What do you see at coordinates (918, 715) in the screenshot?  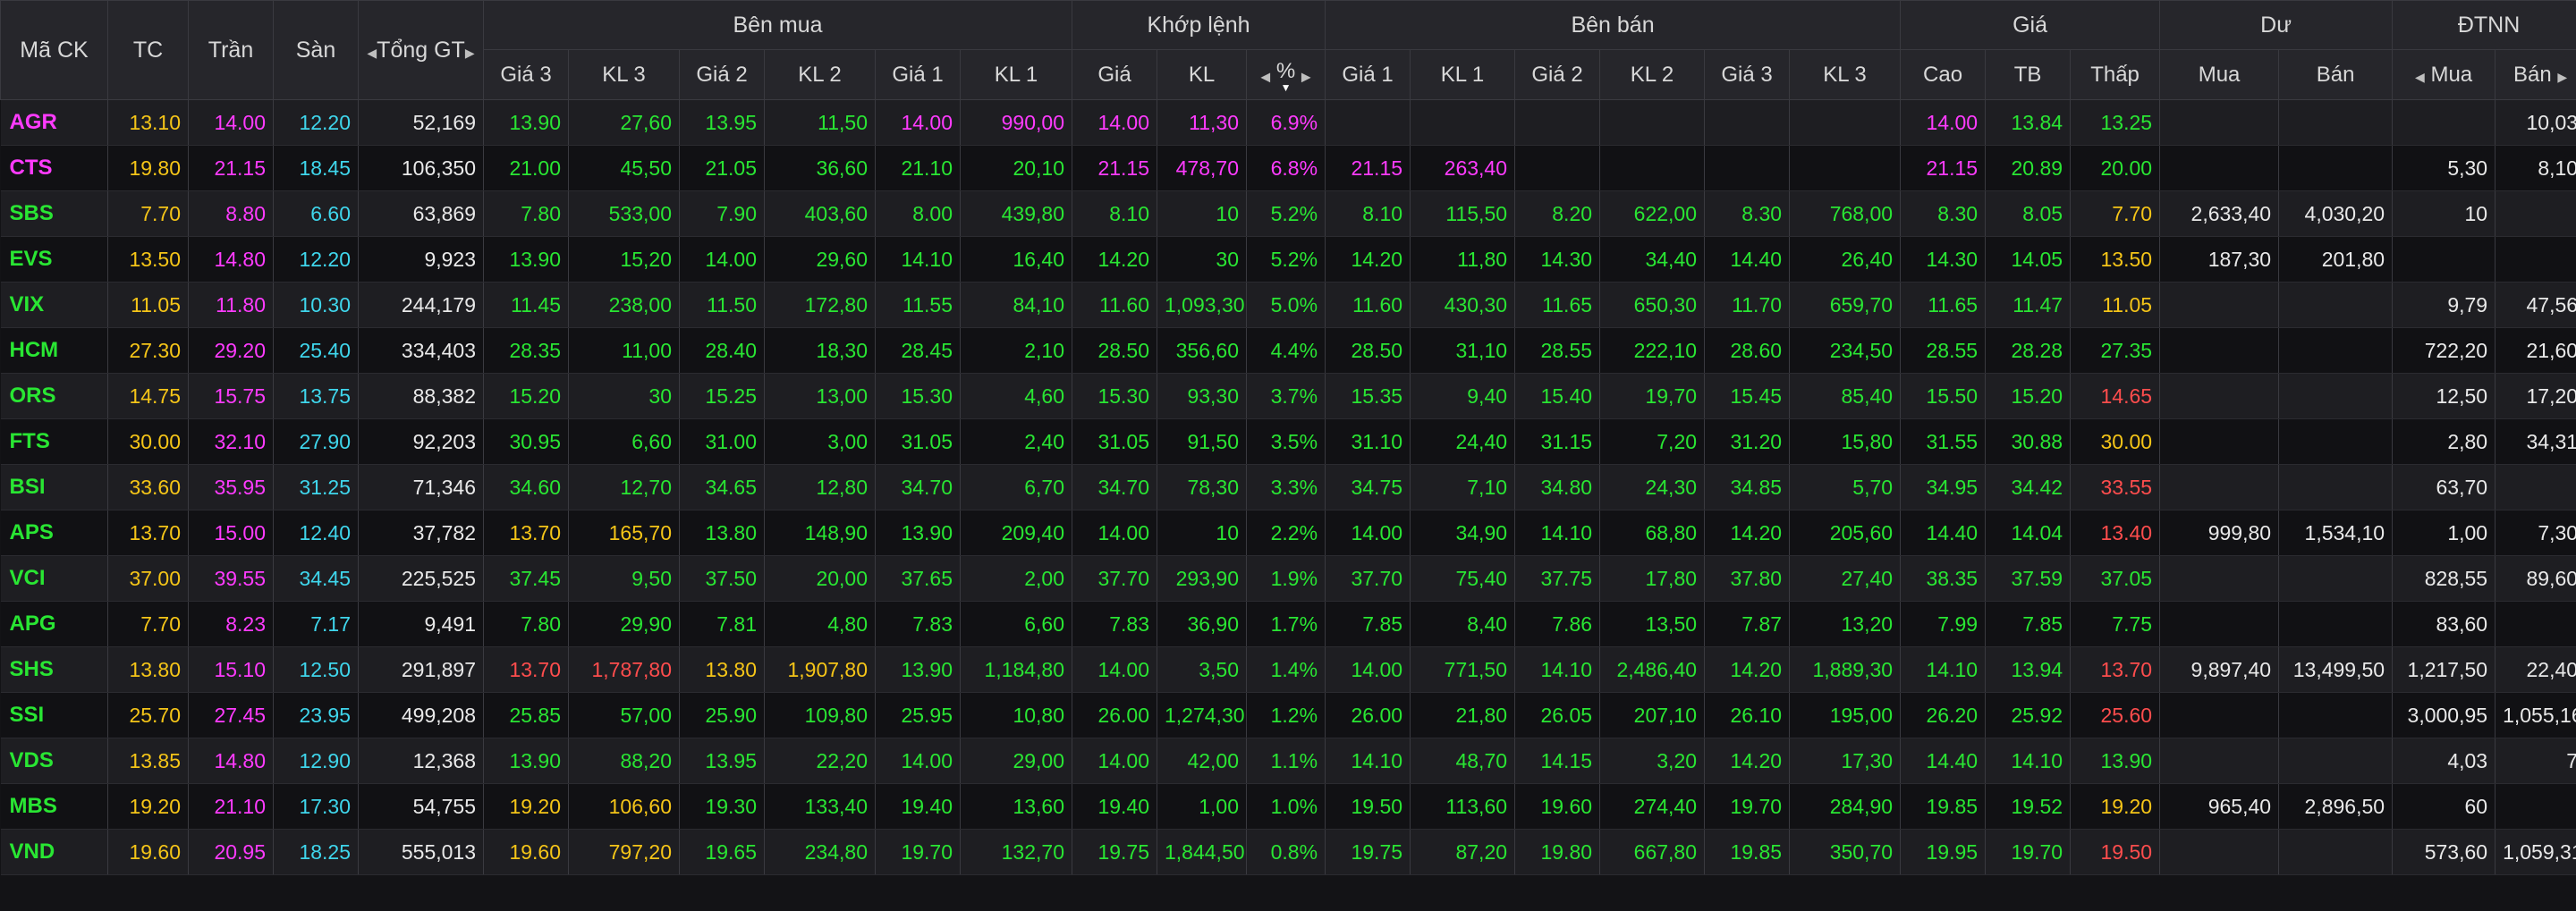 I see `cell-bid1: 25.95` at bounding box center [918, 715].